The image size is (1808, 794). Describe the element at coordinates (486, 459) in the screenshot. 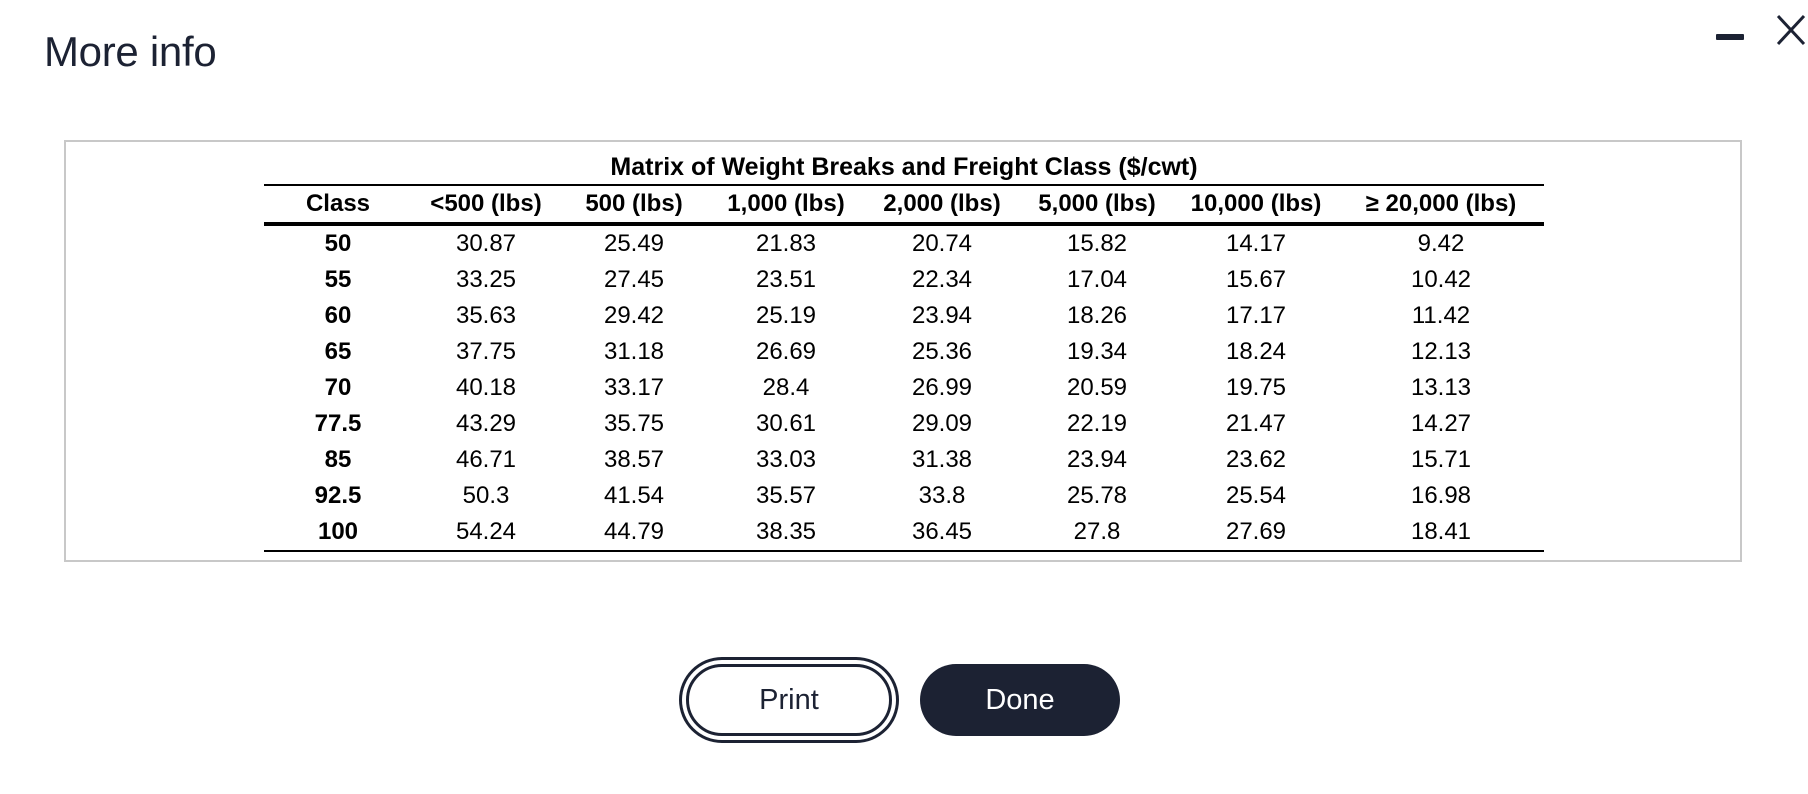

I see `rate-cell: 46.71` at that location.